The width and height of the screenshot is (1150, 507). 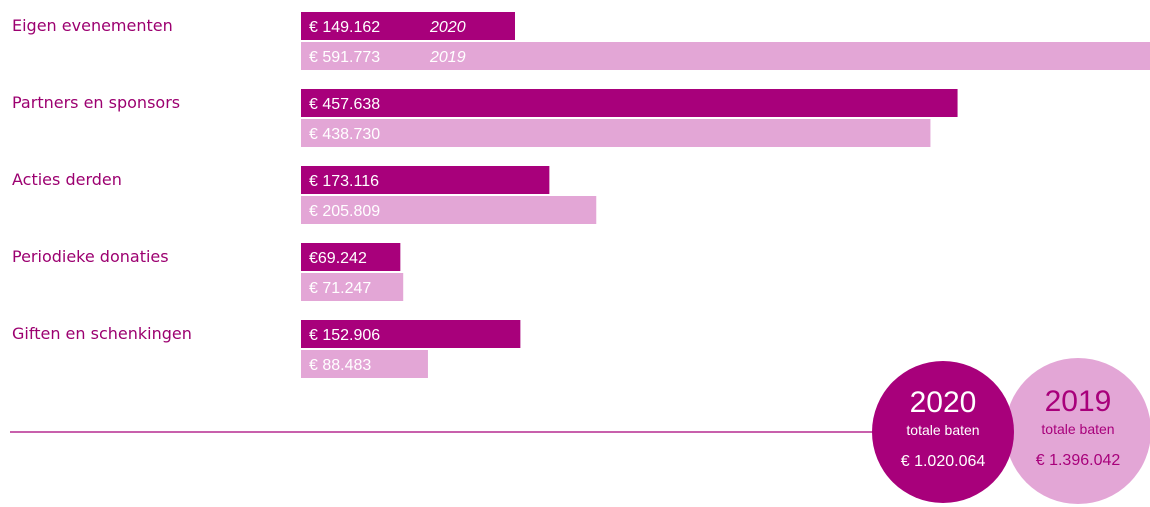 I want to click on bar-value-label-2020: € 457.638, so click(x=344, y=104).